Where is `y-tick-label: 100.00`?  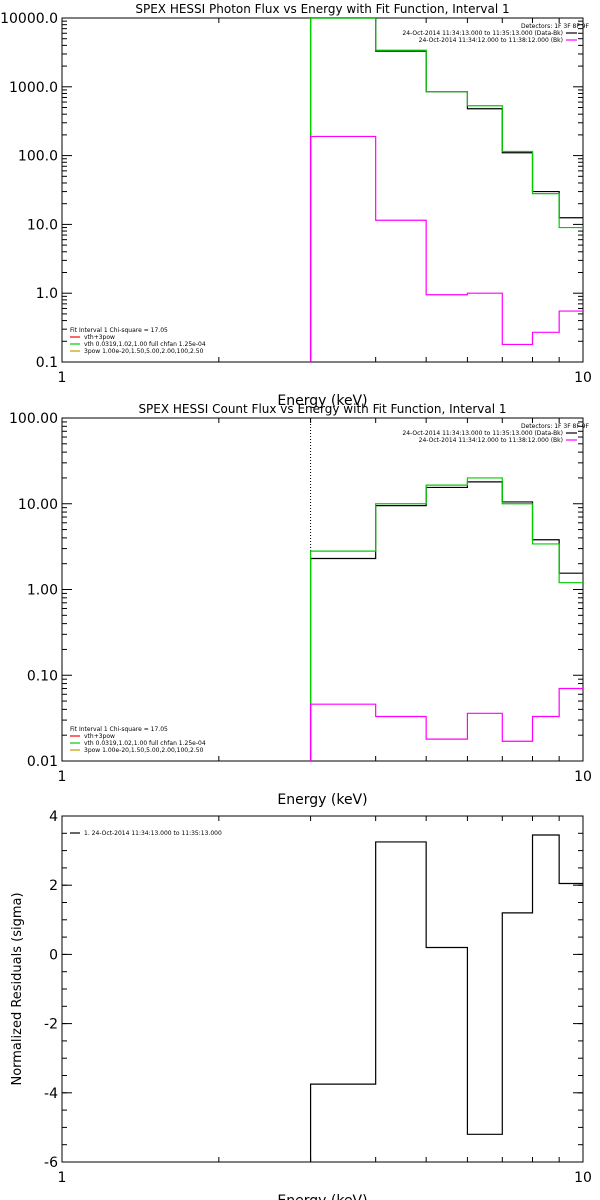
y-tick-label: 100.00 is located at coordinates (33, 419).